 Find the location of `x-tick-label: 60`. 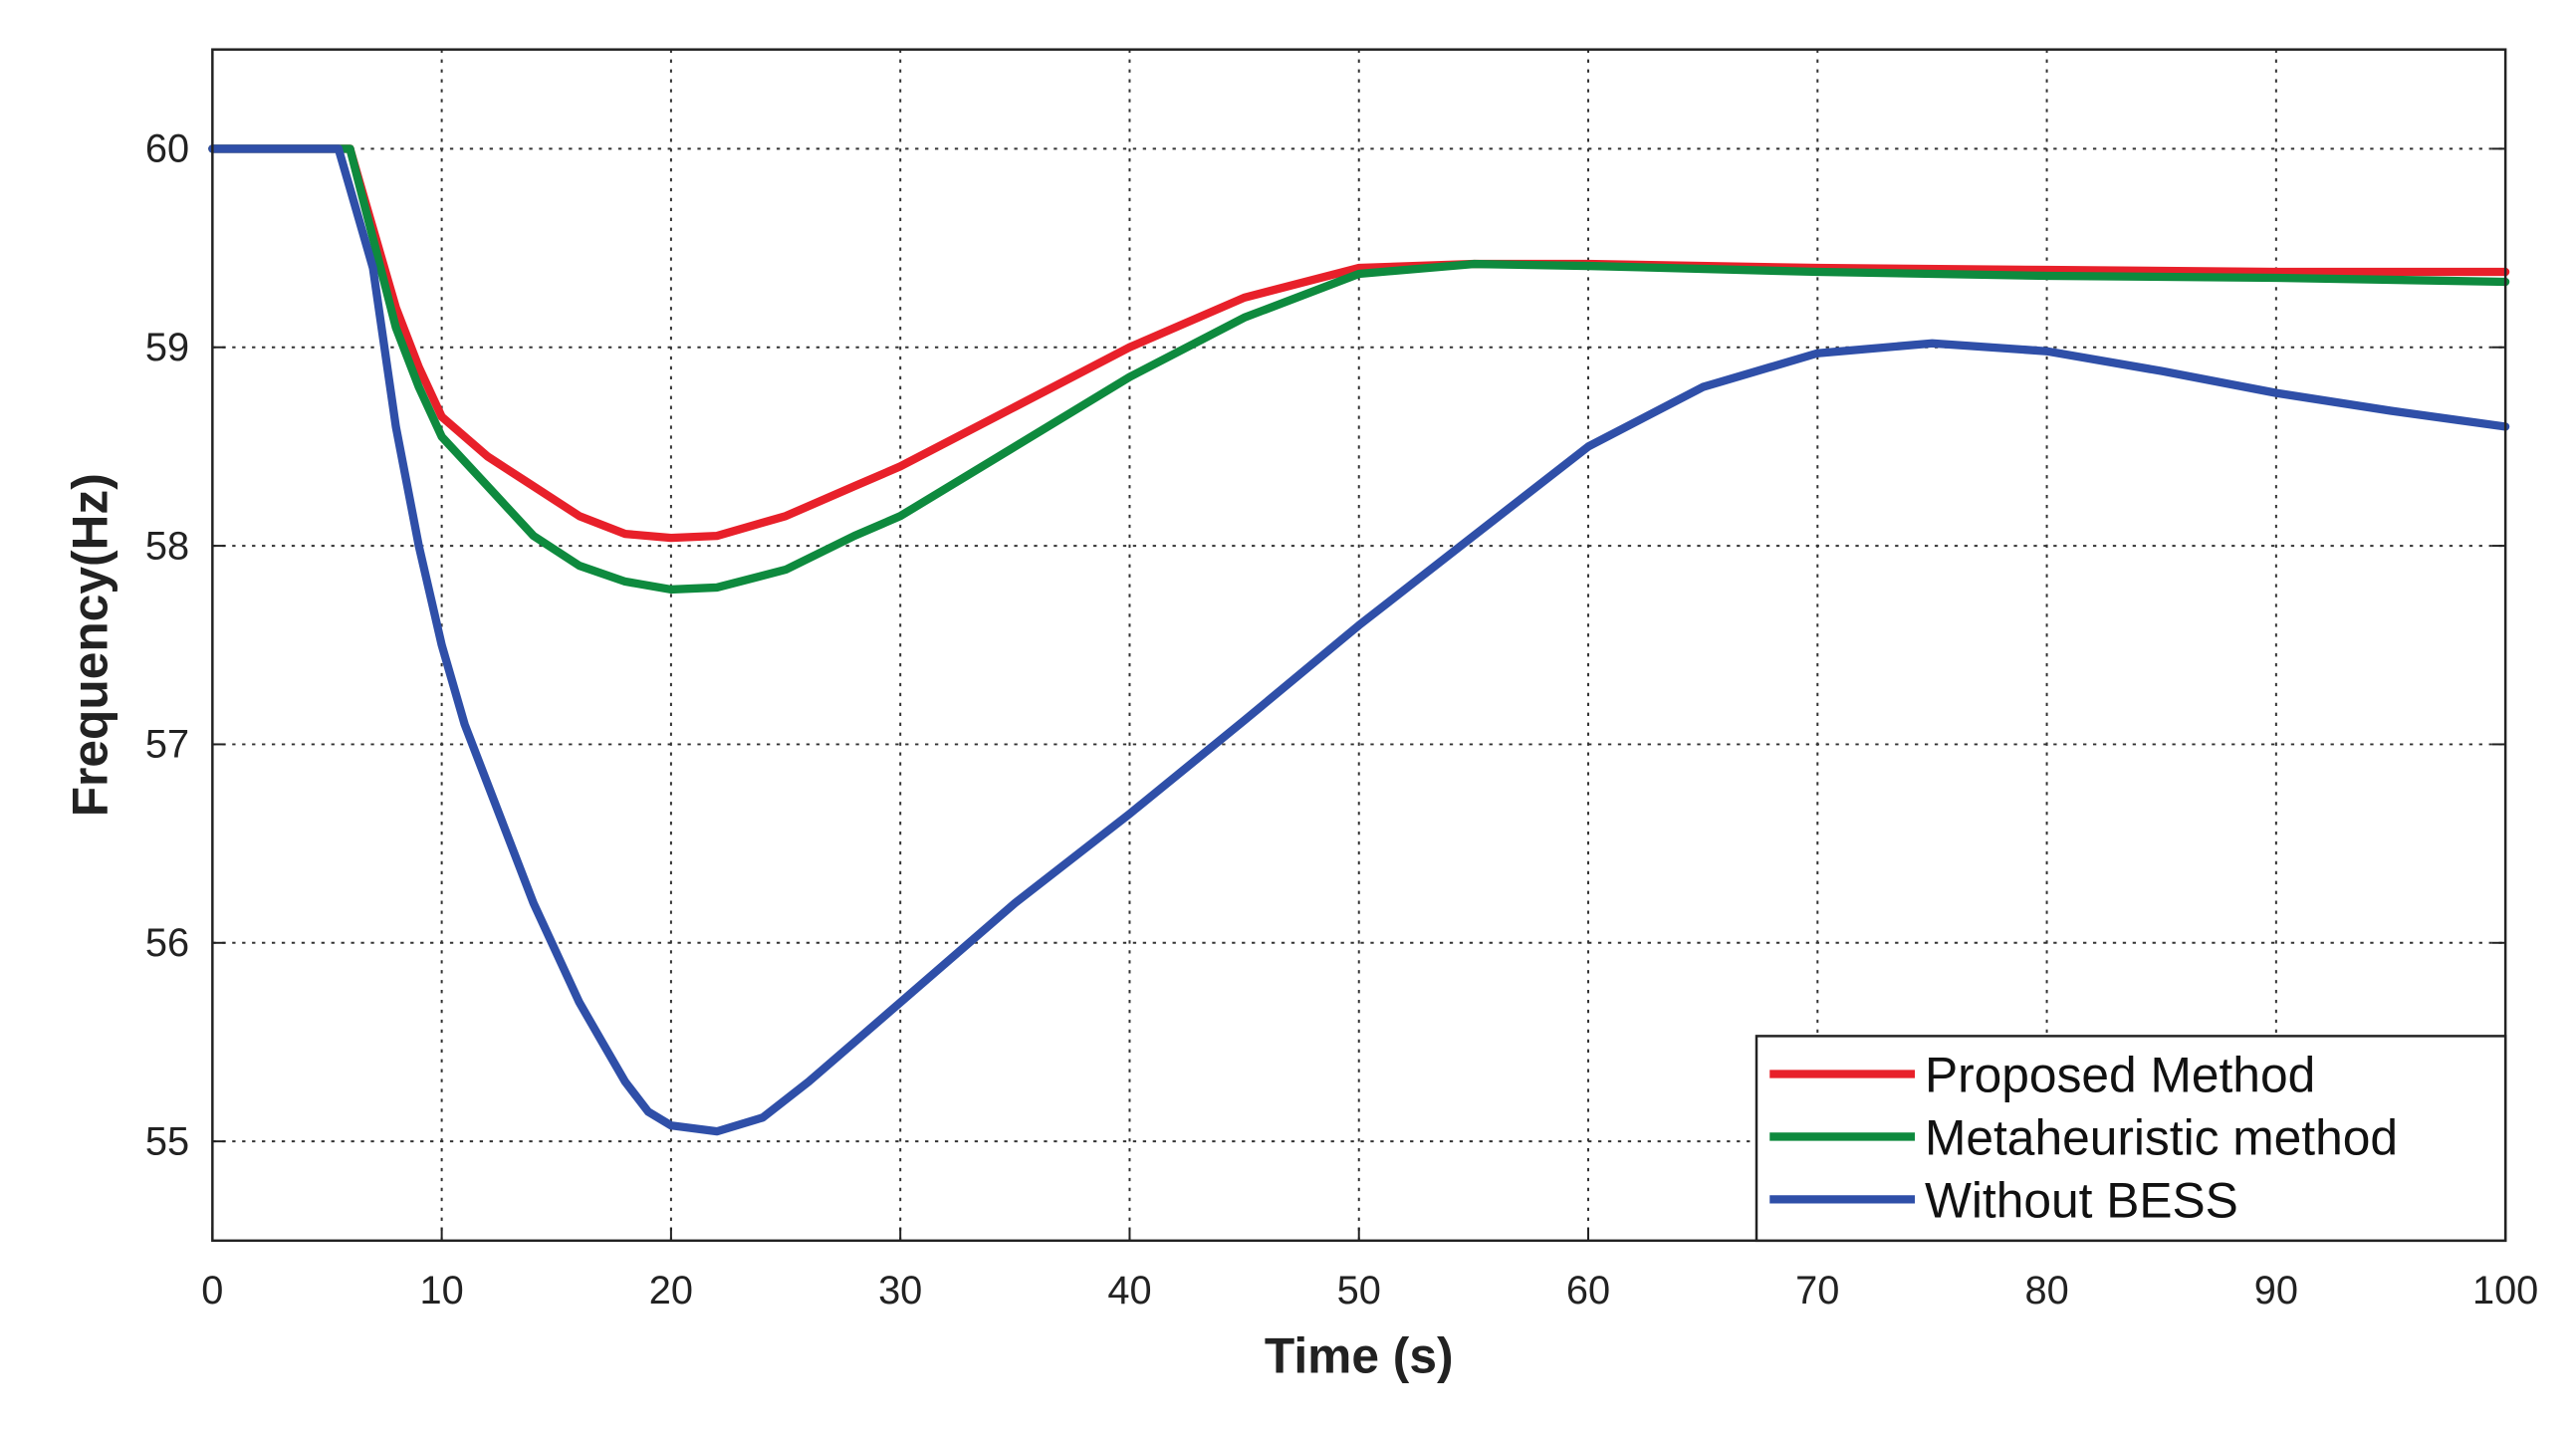

x-tick-label: 60 is located at coordinates (1588, 1291).